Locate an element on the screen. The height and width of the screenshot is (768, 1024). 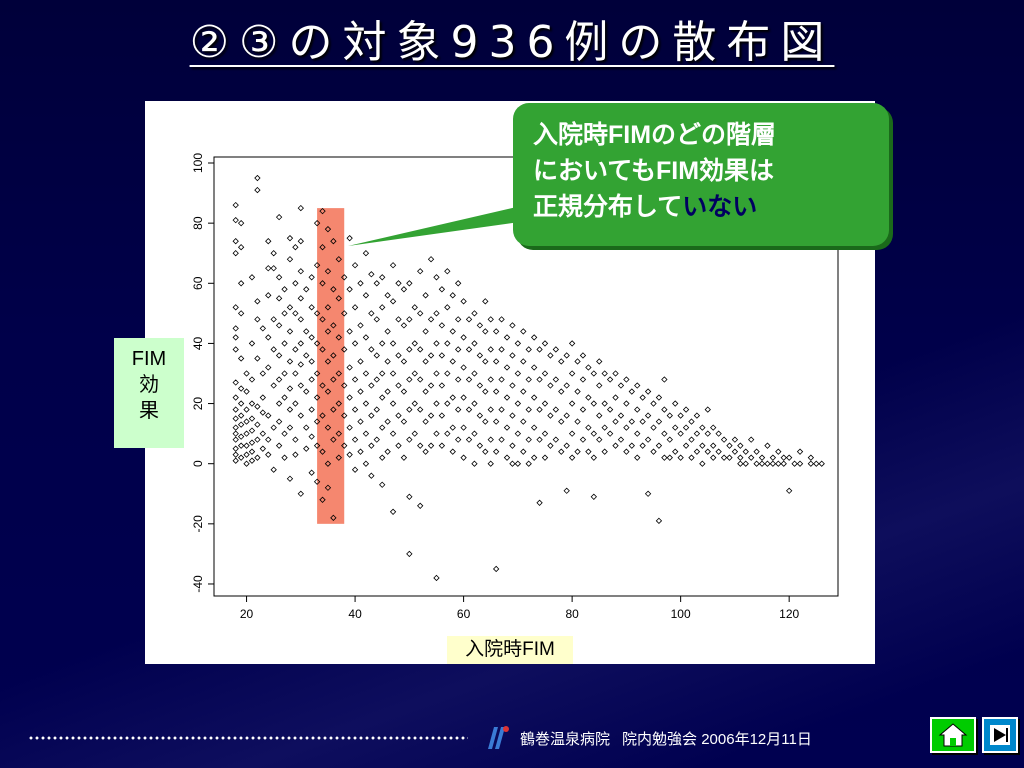
next-slide-button is located at coordinates (1000, 735).